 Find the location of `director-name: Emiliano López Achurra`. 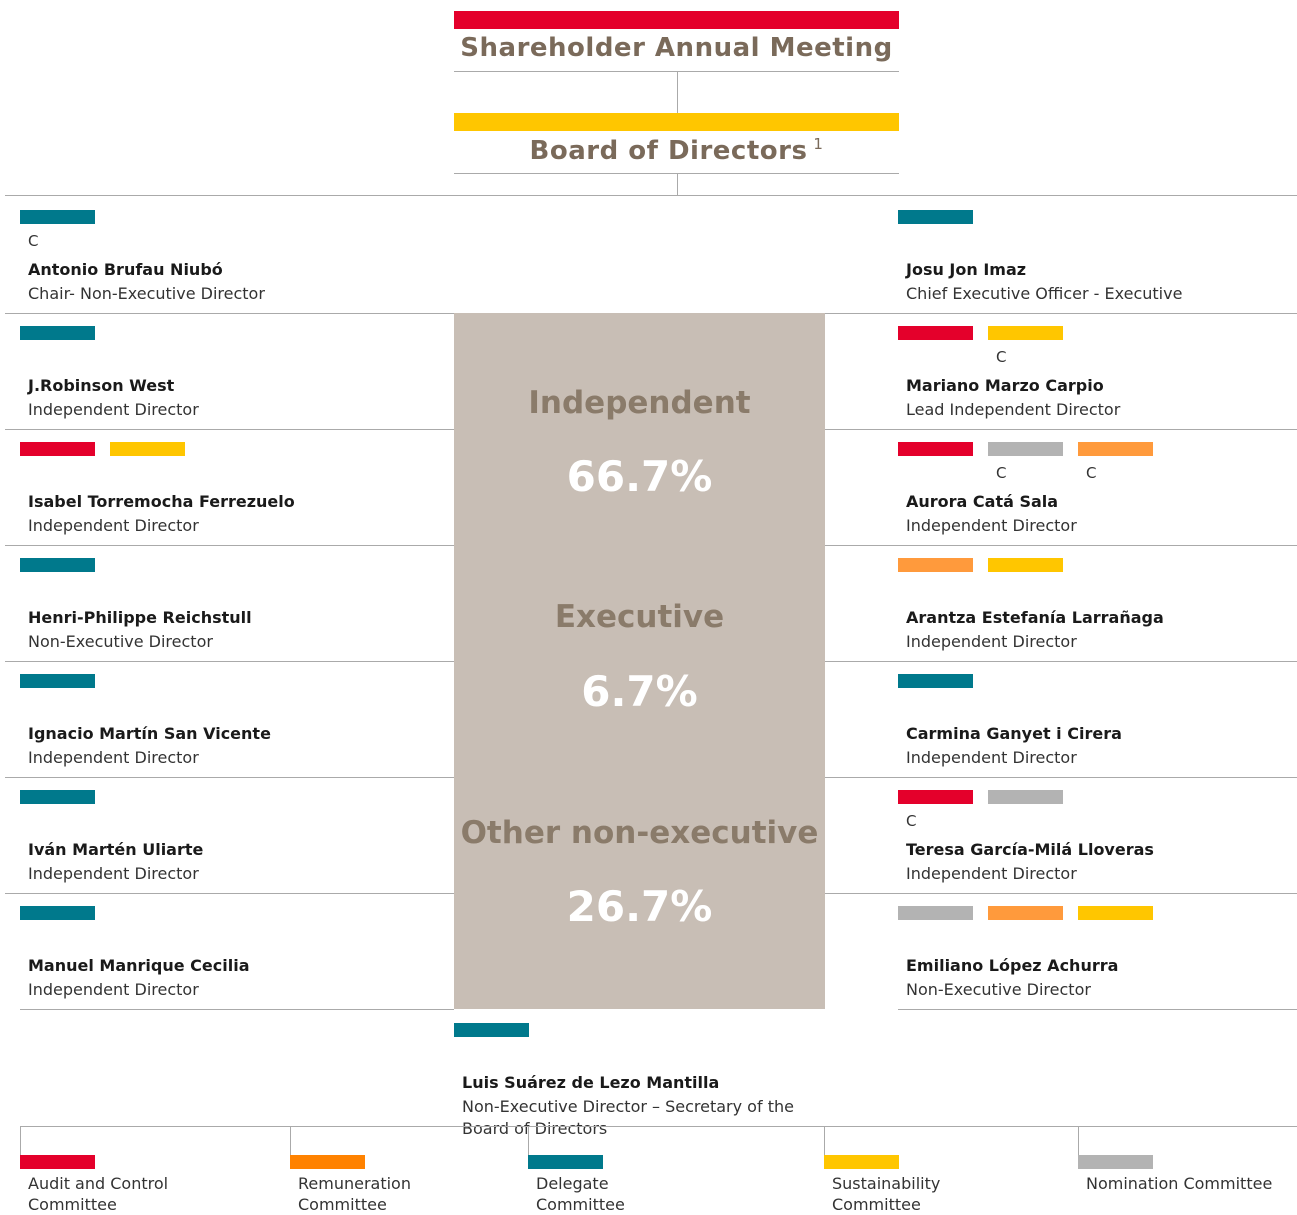

director-name: Emiliano López Achurra is located at coordinates (1012, 965).